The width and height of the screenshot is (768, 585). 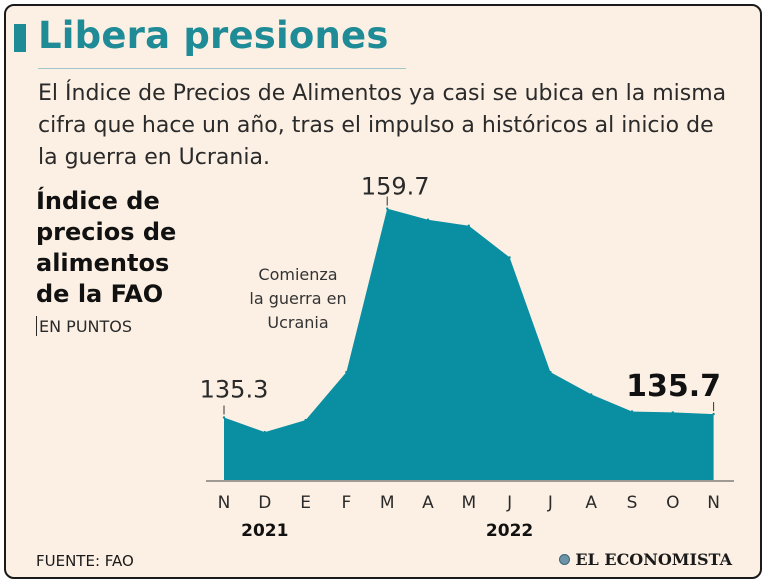 What do you see at coordinates (713, 503) in the screenshot?
I see `x-tick-label-12: N` at bounding box center [713, 503].